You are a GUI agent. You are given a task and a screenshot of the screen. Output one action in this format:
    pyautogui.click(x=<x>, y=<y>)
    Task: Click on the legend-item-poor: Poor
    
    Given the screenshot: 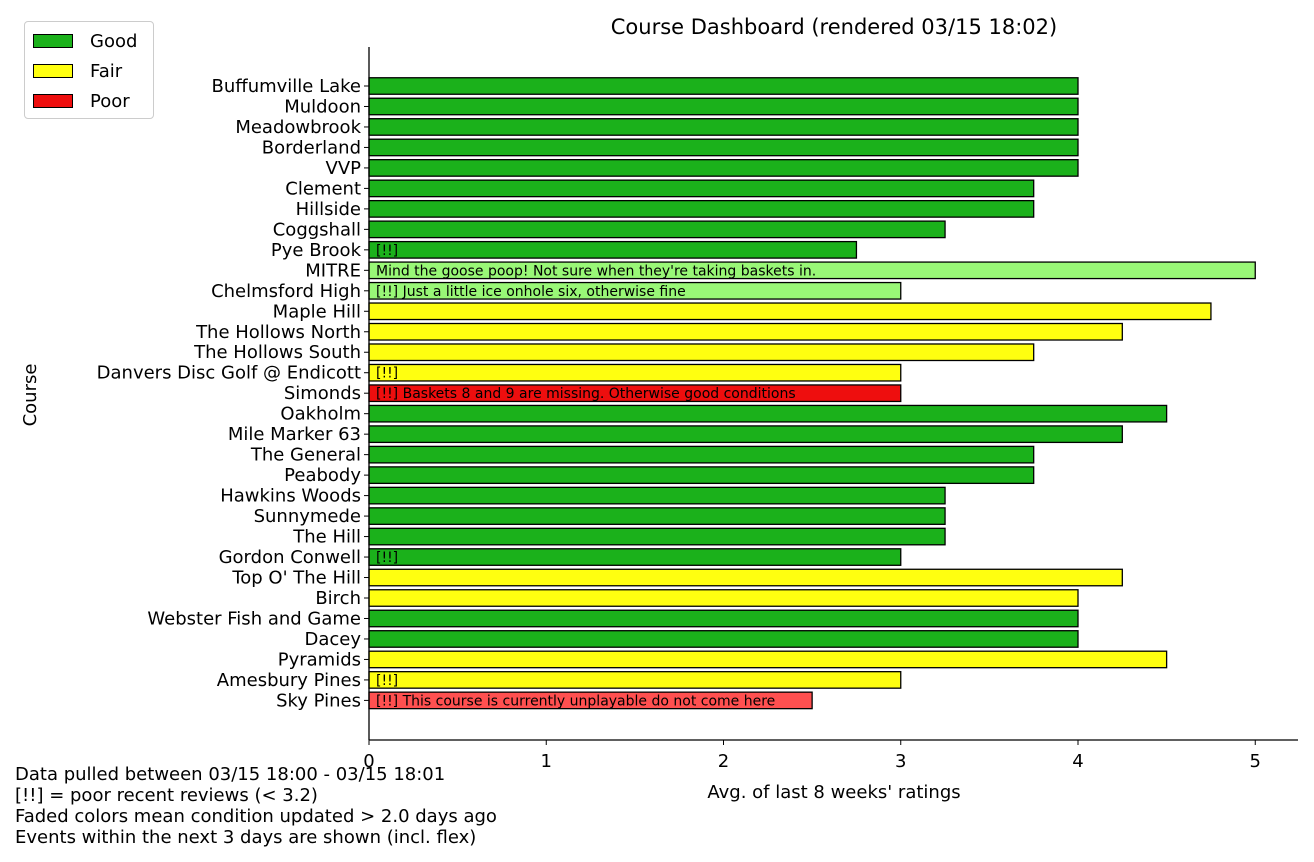 What is the action you would take?
    pyautogui.click(x=81, y=101)
    